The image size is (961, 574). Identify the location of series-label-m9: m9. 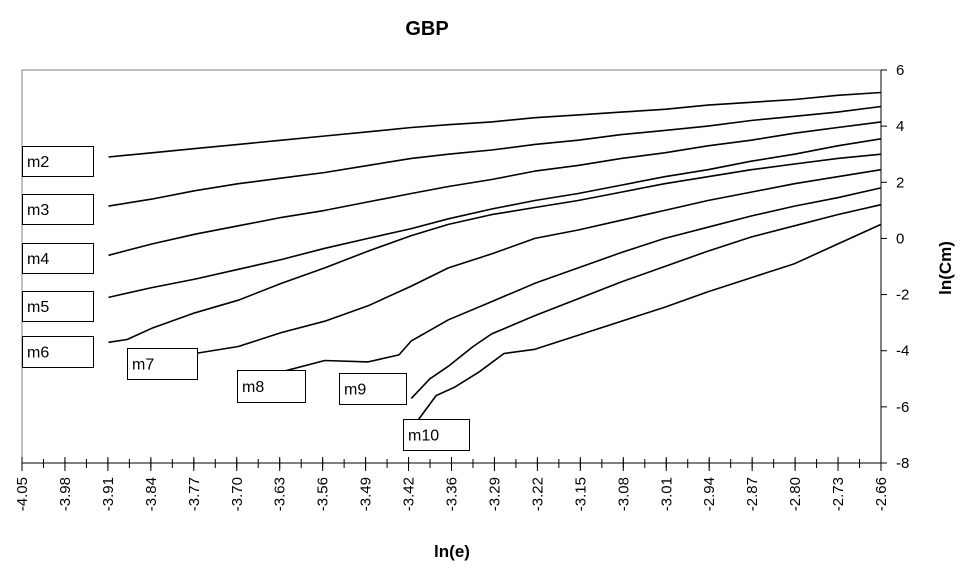
(373, 389).